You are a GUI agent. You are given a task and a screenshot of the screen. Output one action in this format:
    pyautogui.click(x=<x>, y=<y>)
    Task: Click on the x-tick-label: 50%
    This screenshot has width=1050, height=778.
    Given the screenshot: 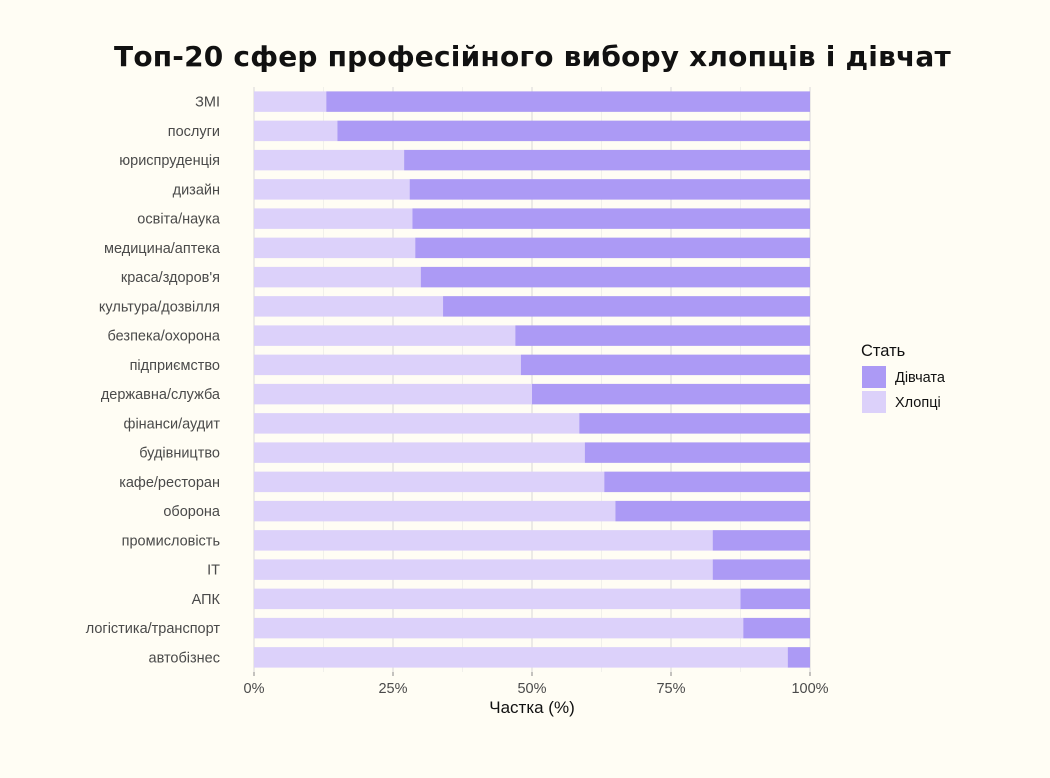 What is the action you would take?
    pyautogui.click(x=531, y=689)
    